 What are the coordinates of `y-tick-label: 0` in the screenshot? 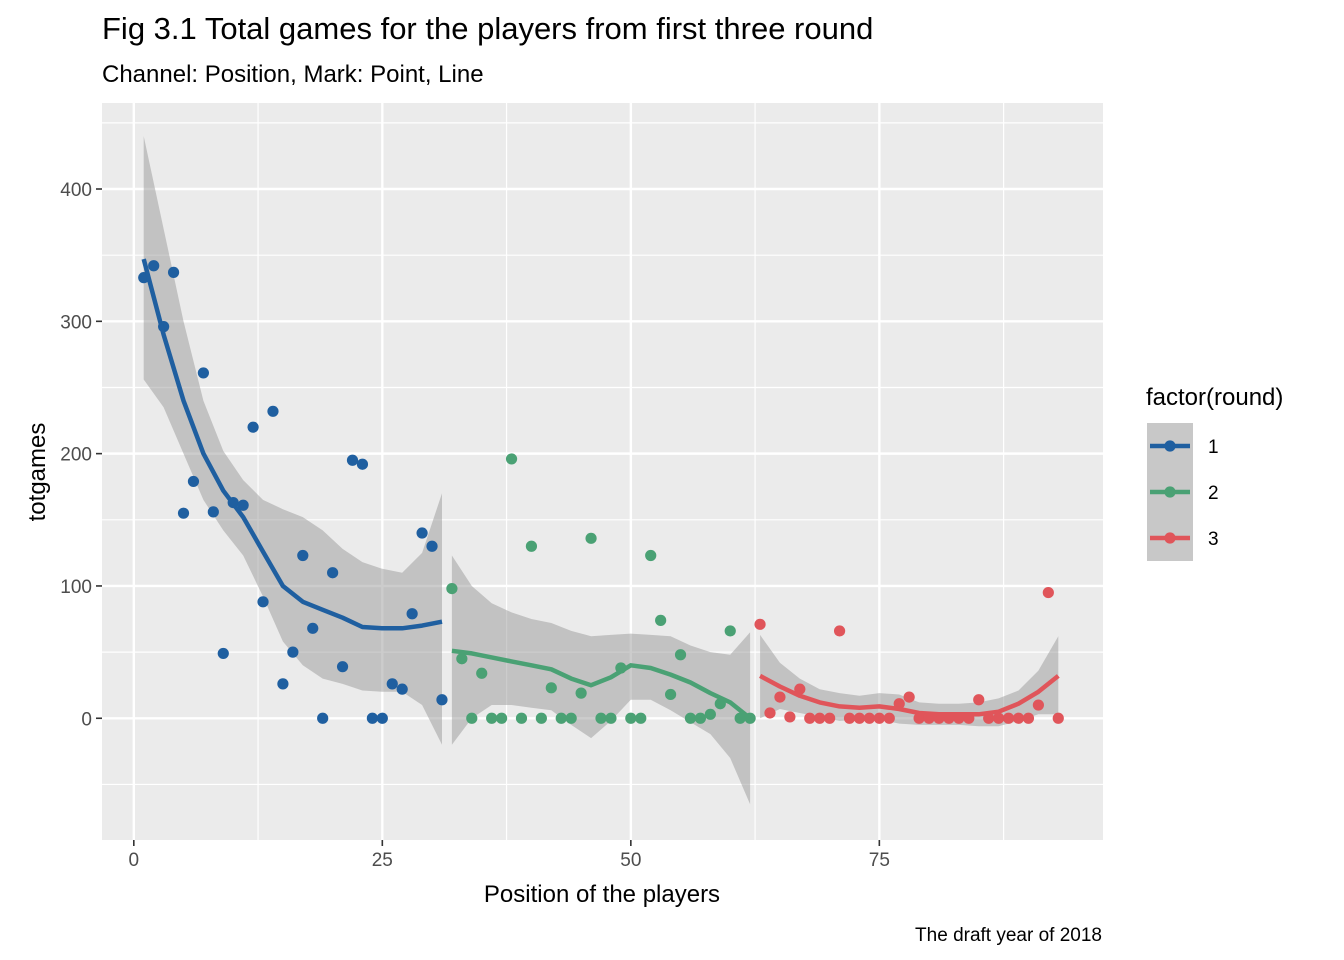 It's located at (86, 719).